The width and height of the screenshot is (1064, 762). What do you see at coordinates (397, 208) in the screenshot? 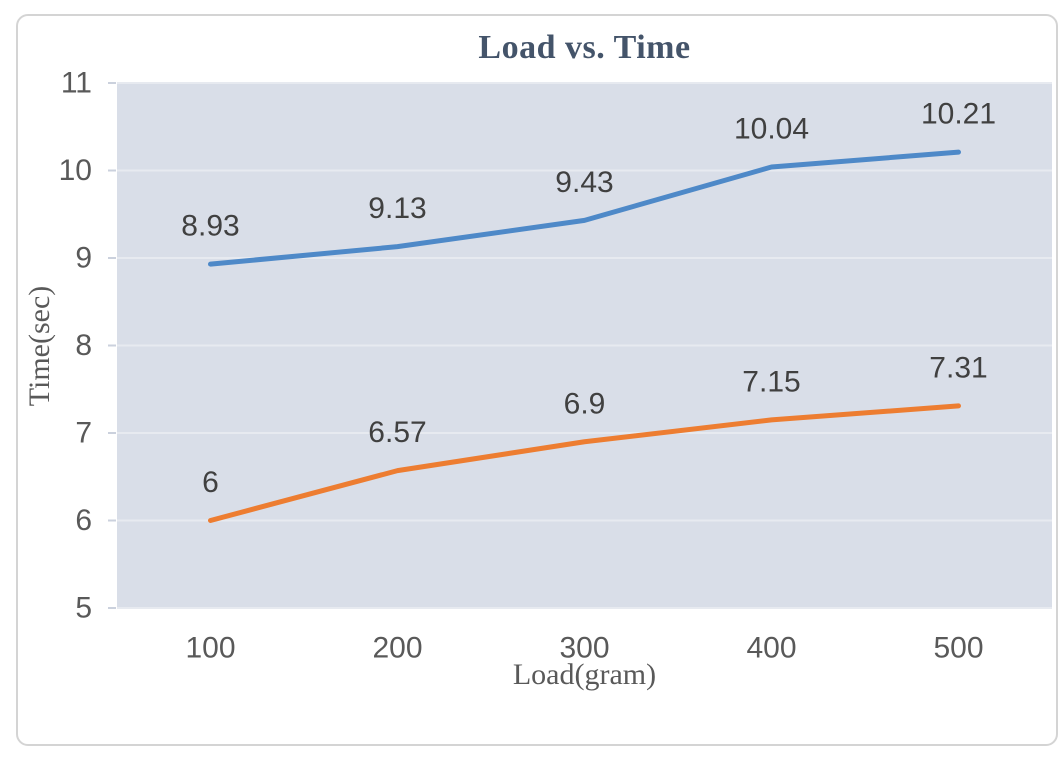
I see `upper-time-series-data-label: 9.13` at bounding box center [397, 208].